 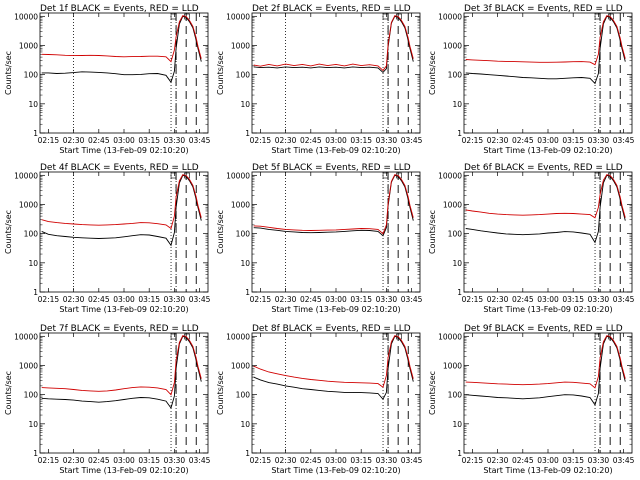 I want to click on chart-title: Det 4f BLACK = Events, RED = LLD, so click(x=119, y=168).